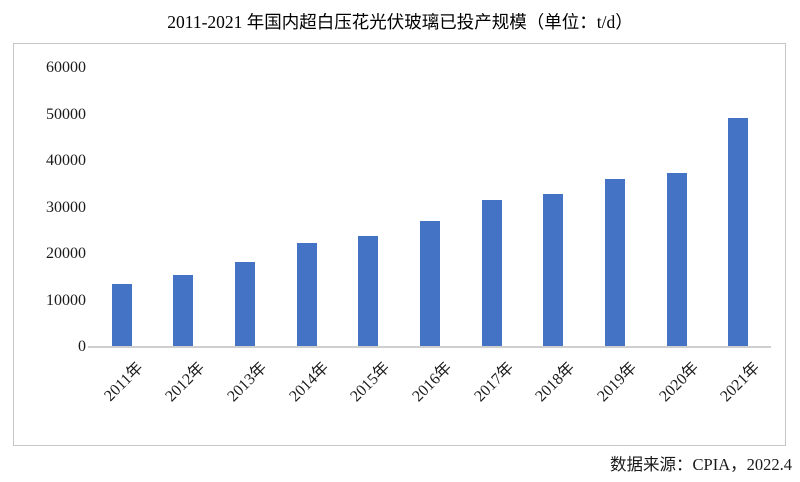  I want to click on x-tick-label: 2014年, so click(309, 382).